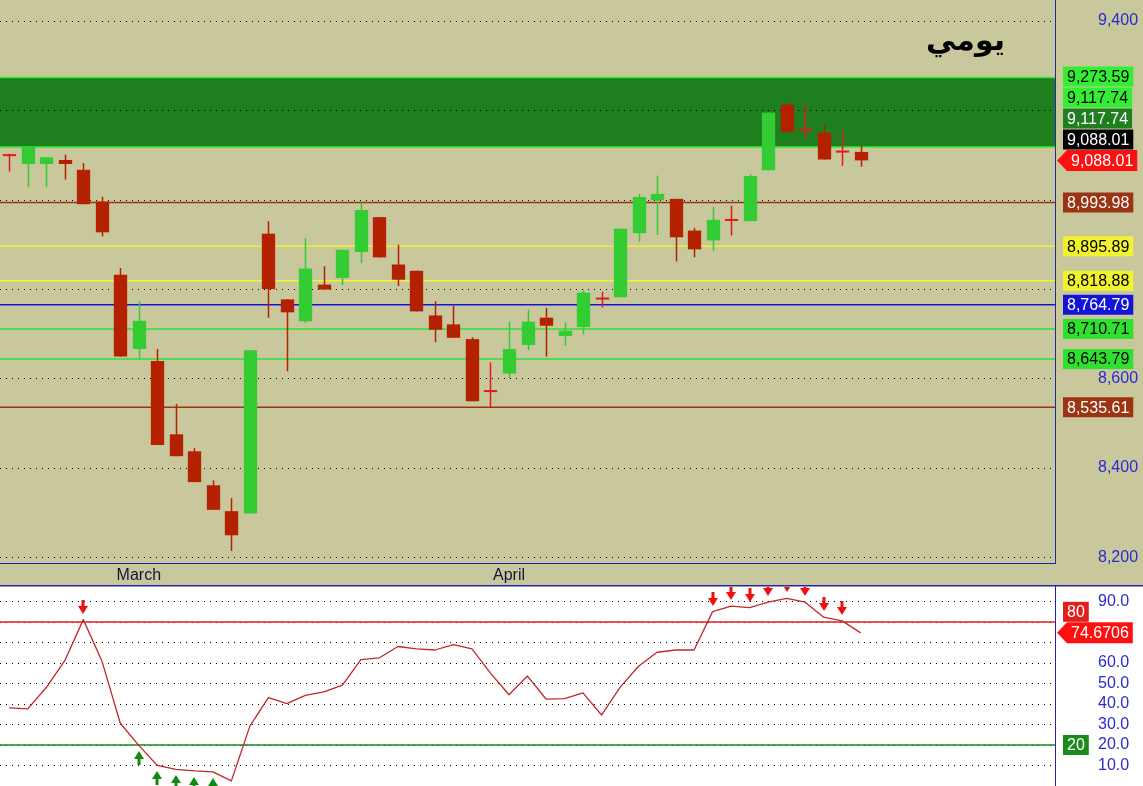 This screenshot has width=1143, height=786. I want to click on text: يومي, so click(965, 40).